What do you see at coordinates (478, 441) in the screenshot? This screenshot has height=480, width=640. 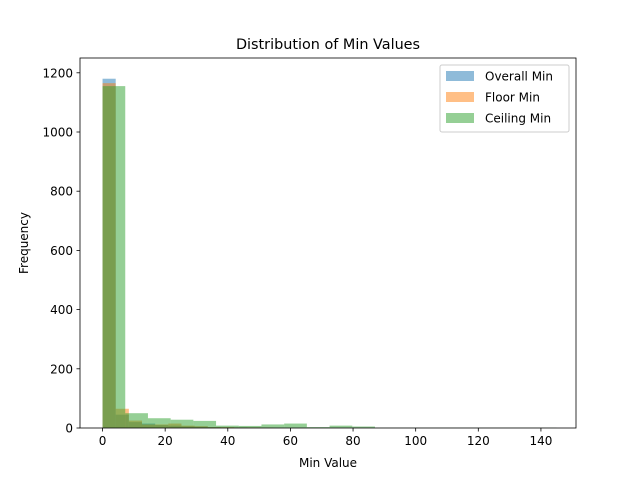 I see `x-tick-label: 120` at bounding box center [478, 441].